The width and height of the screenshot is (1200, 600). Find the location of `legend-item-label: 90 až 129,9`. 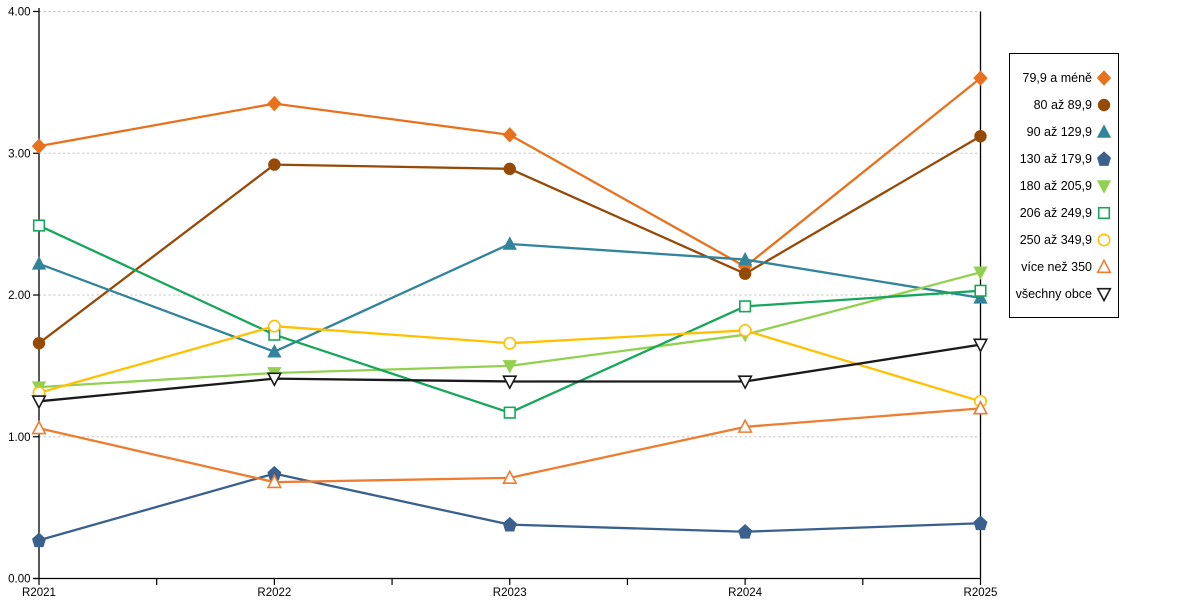

legend-item-label: 90 až 129,9 is located at coordinates (1059, 131).